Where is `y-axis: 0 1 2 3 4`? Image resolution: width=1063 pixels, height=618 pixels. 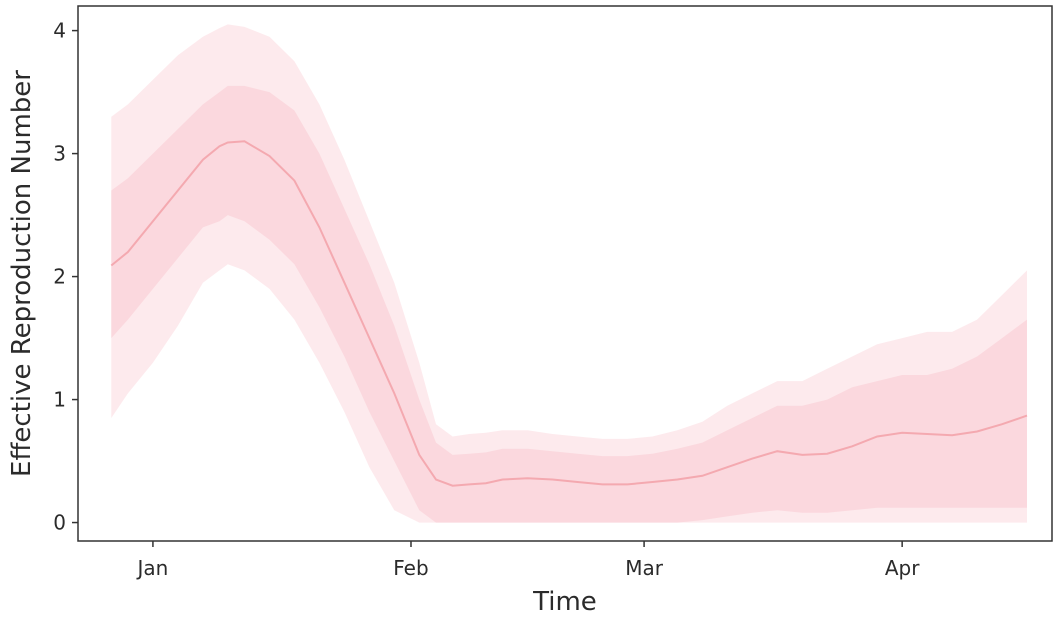 y-axis: 0 1 2 3 4 is located at coordinates (65, 277).